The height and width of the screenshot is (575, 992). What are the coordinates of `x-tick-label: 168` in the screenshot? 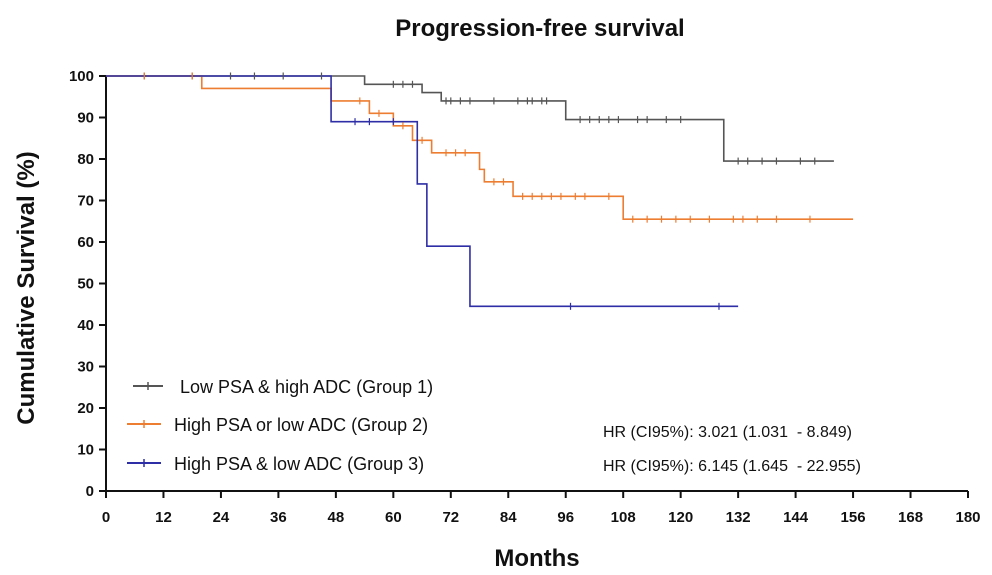 It's located at (910, 517).